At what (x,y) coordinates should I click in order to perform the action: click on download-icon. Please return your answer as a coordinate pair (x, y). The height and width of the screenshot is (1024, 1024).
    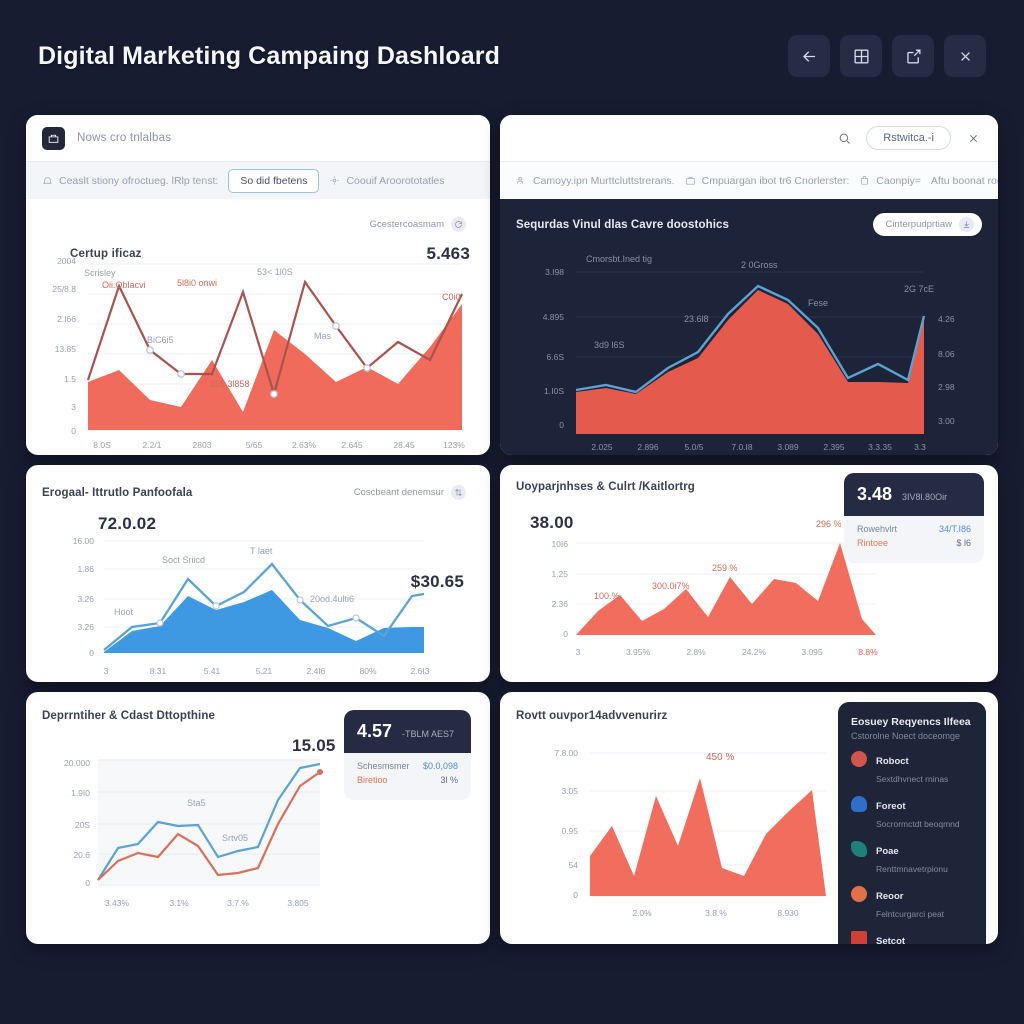
    Looking at the image, I should click on (966, 224).